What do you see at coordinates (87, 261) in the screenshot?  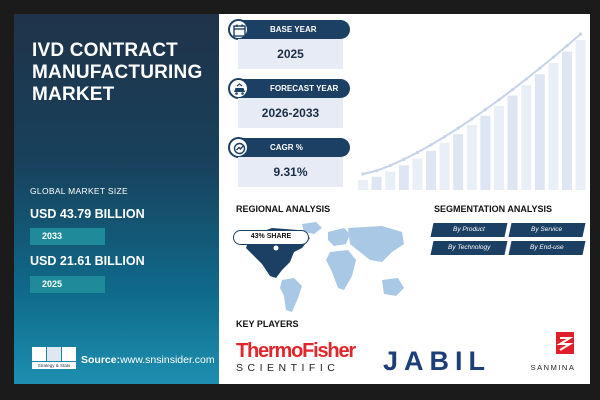 I see `market-value-2025: USD 21.61 BILLION` at bounding box center [87, 261].